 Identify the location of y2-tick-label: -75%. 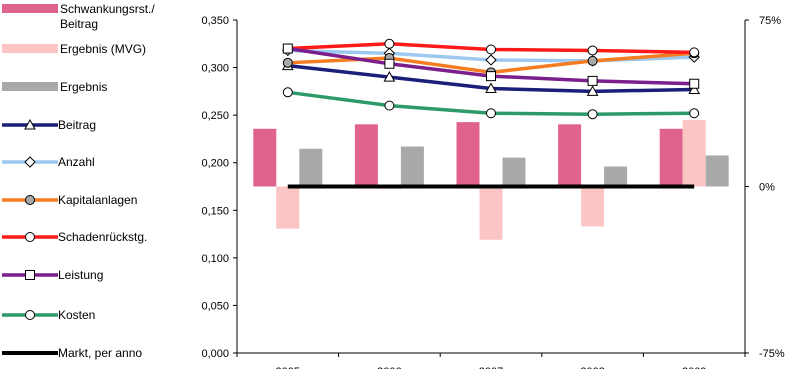
(772, 354).